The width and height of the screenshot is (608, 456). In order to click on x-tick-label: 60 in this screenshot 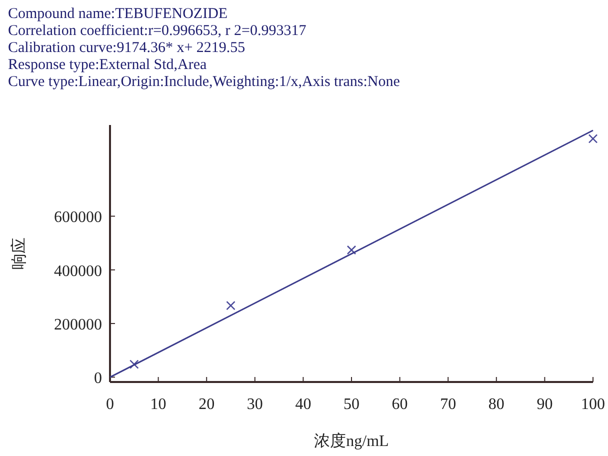, I will do `click(400, 404)`.